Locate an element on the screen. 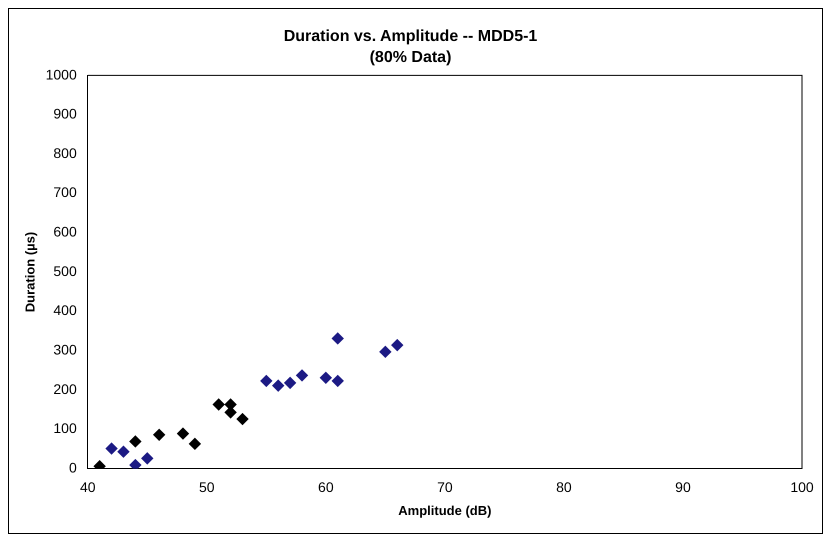 This screenshot has height=542, width=831. x-tick-label: 50 is located at coordinates (207, 486).